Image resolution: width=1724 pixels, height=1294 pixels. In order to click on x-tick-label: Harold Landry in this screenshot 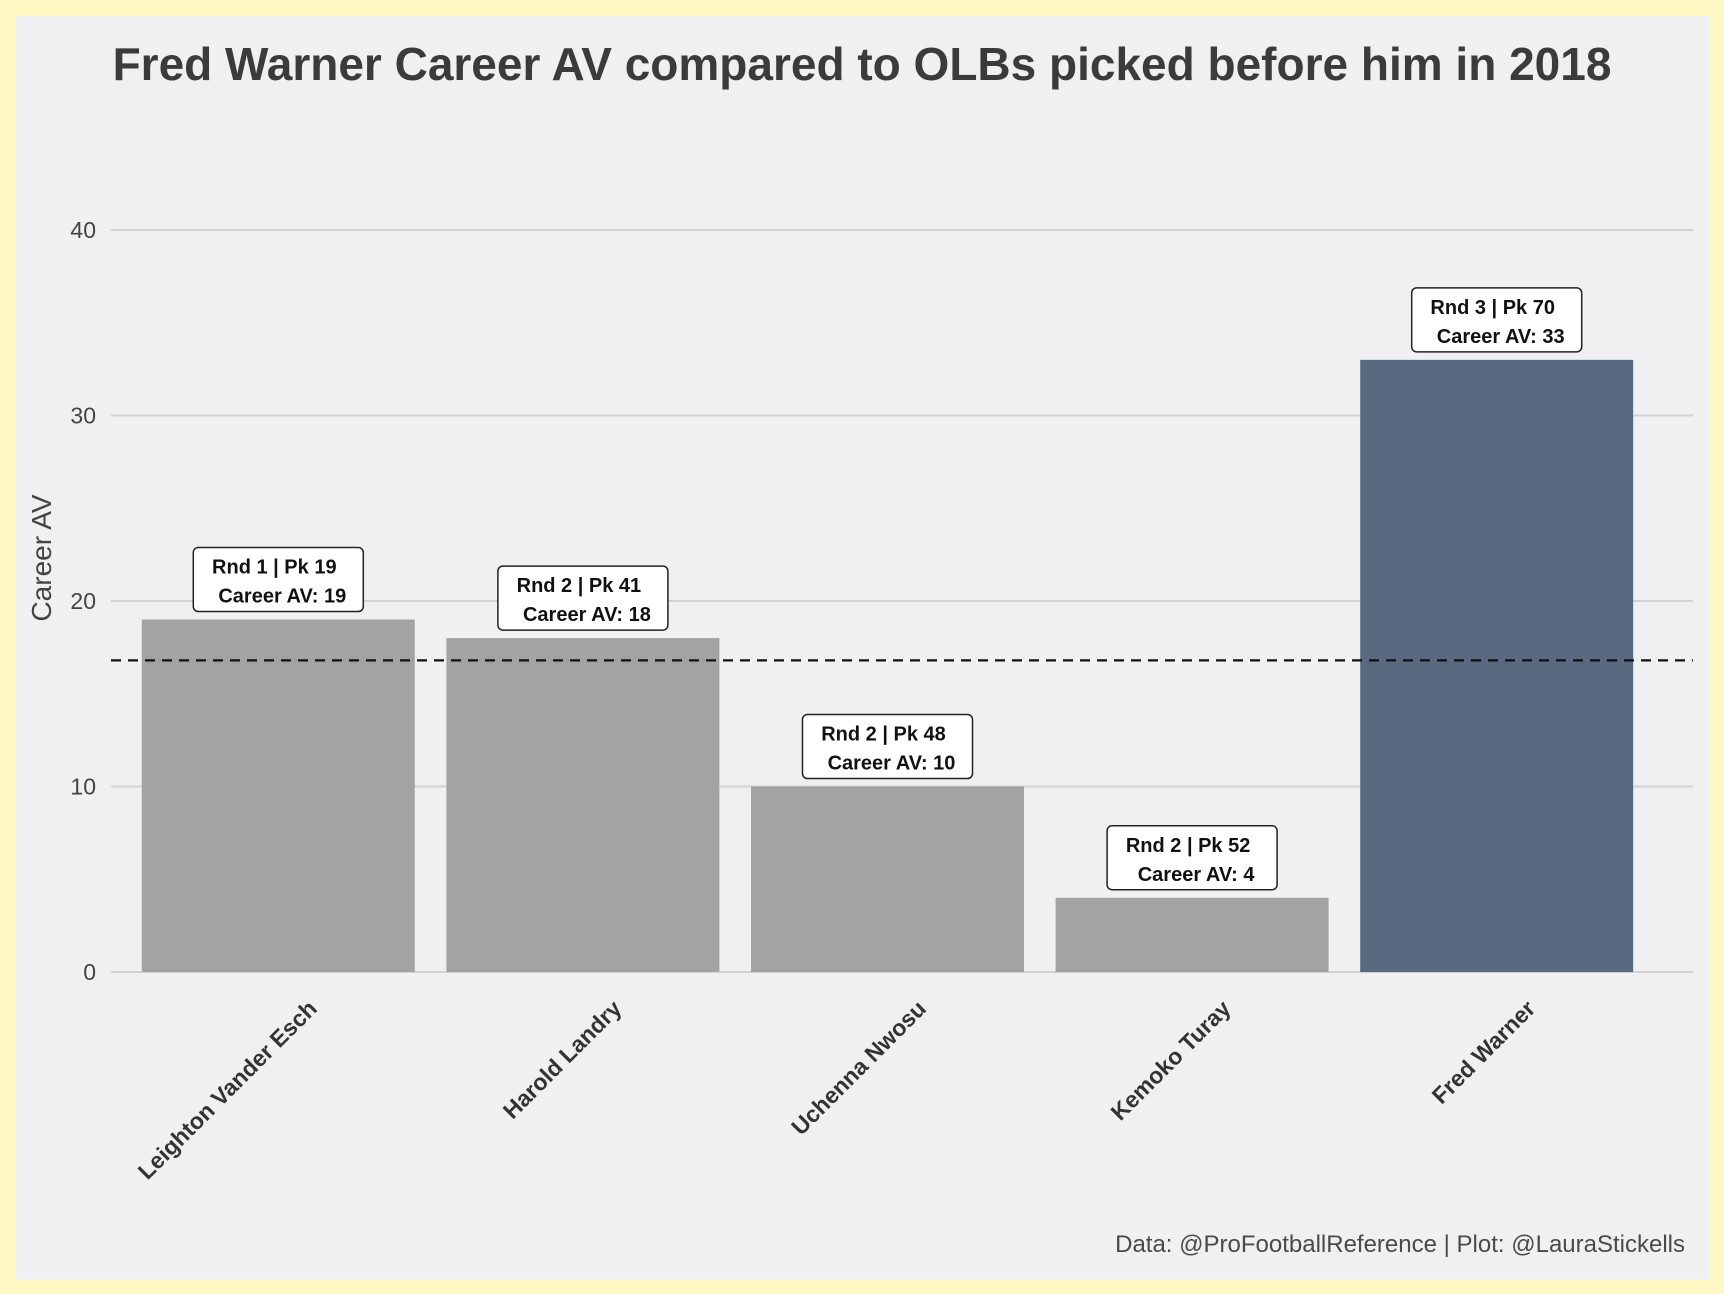, I will do `click(562, 1059)`.